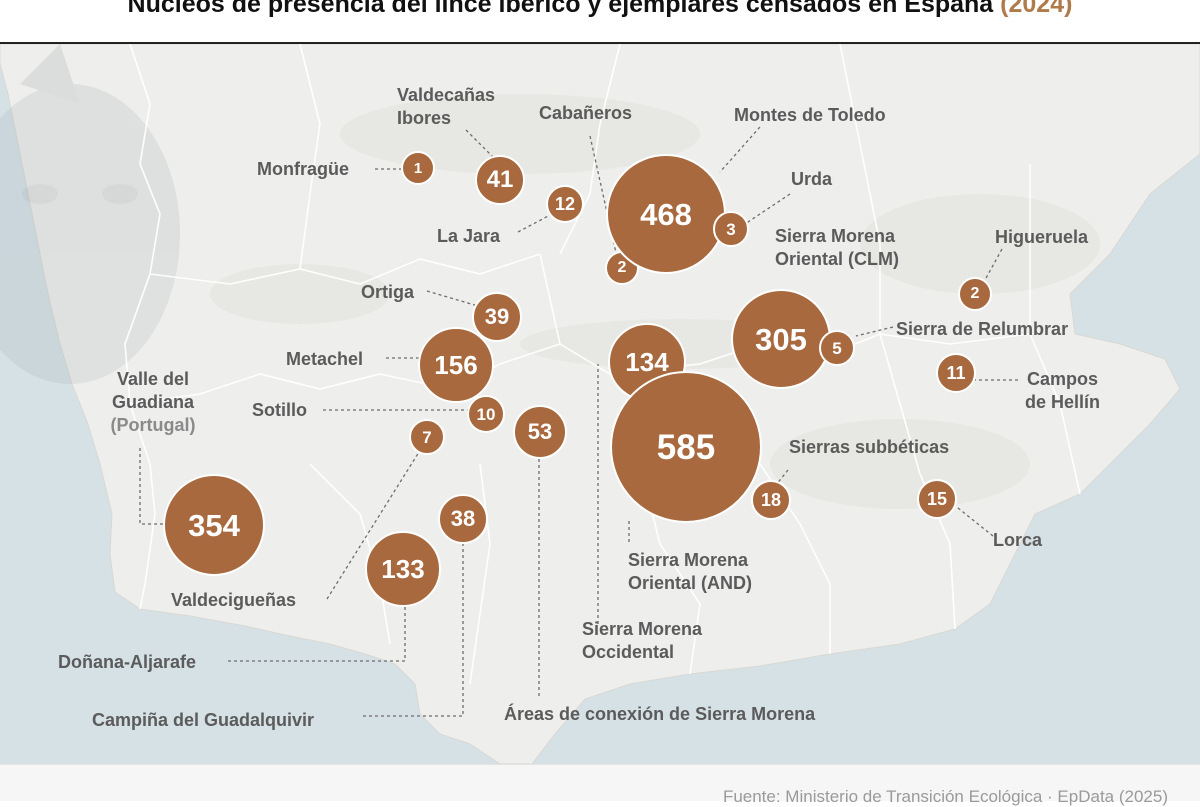 This screenshot has height=807, width=1200. I want to click on label-subbeticas: Sierras subbéticas, so click(869, 447).